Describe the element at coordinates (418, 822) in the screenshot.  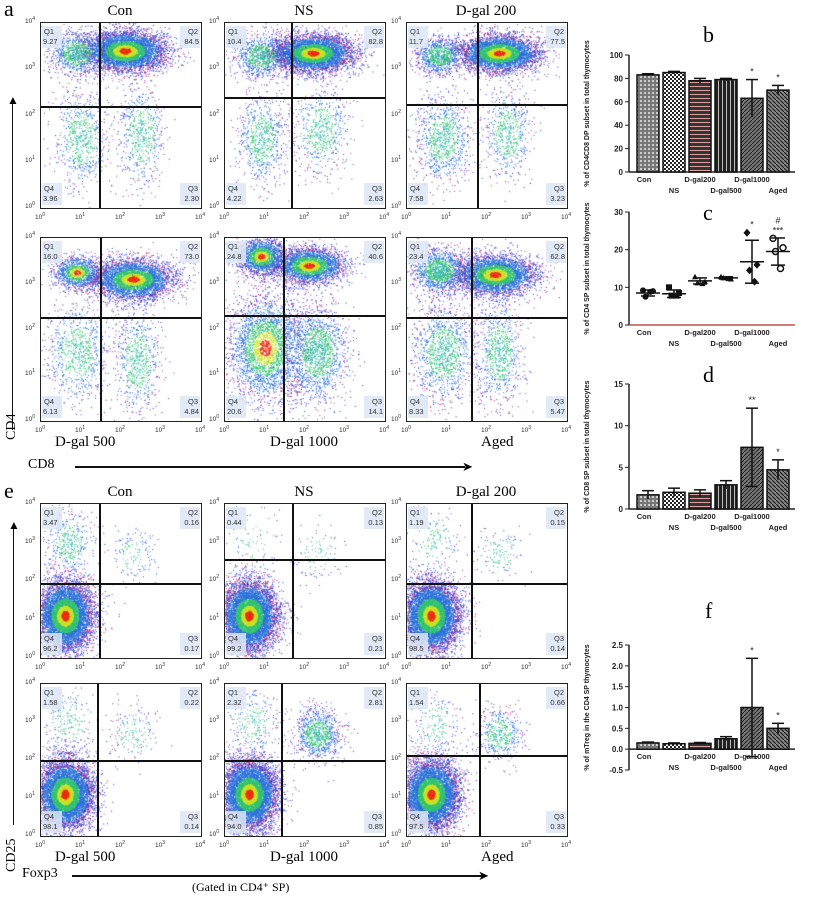
I see `quadrant-label-box: Q4 97.5` at that location.